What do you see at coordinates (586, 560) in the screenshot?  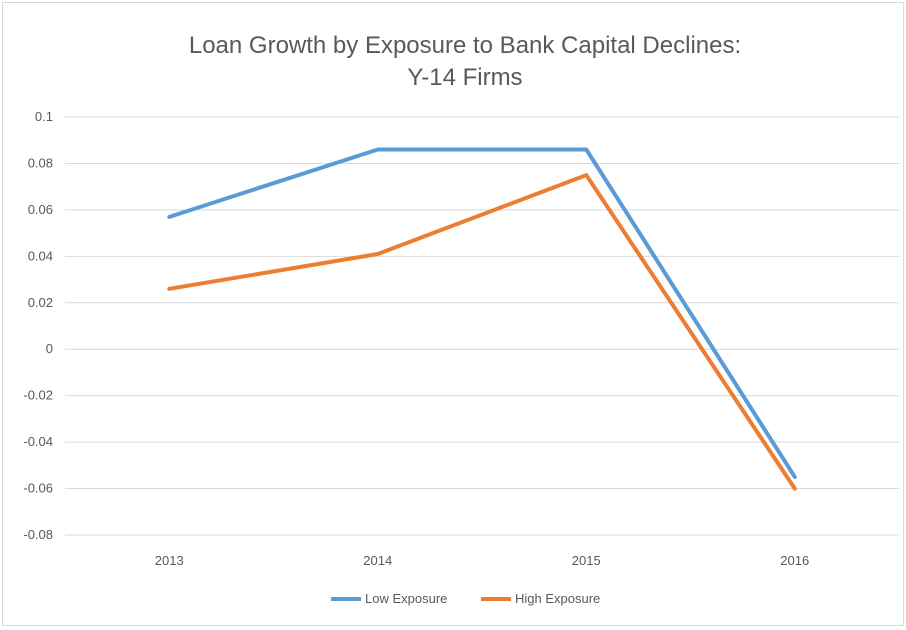 I see `x-tick-label: 2015` at bounding box center [586, 560].